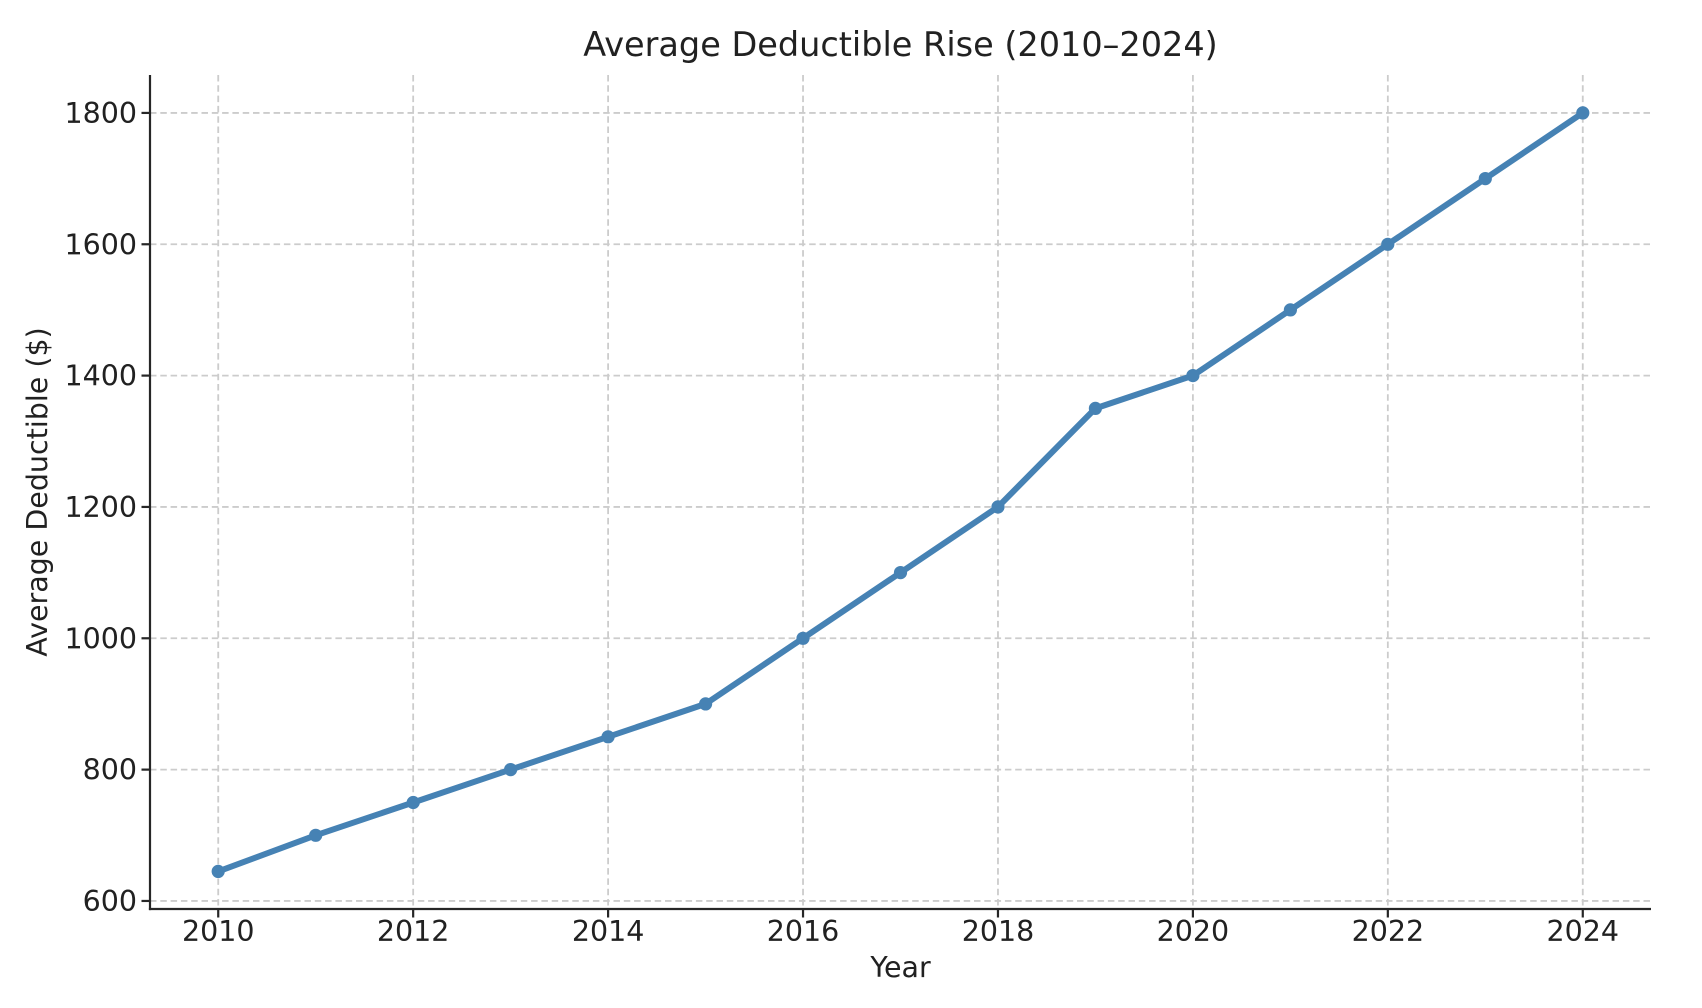 The image size is (1702, 1008). What do you see at coordinates (100, 244) in the screenshot?
I see `y-tick-label: 1600` at bounding box center [100, 244].